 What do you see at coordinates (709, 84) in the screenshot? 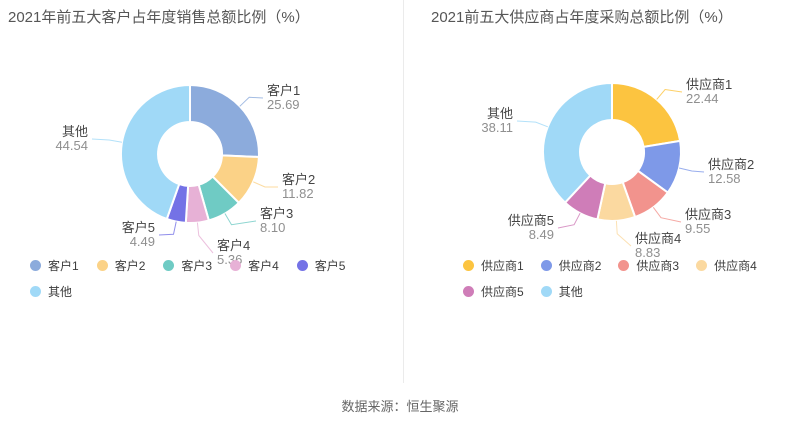
I see `slice-label-name: 供应商1` at bounding box center [709, 84].